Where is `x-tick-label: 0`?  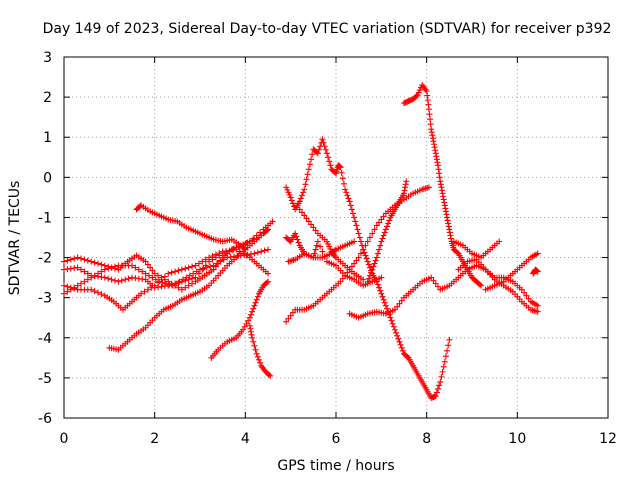 x-tick-label: 0 is located at coordinates (64, 439).